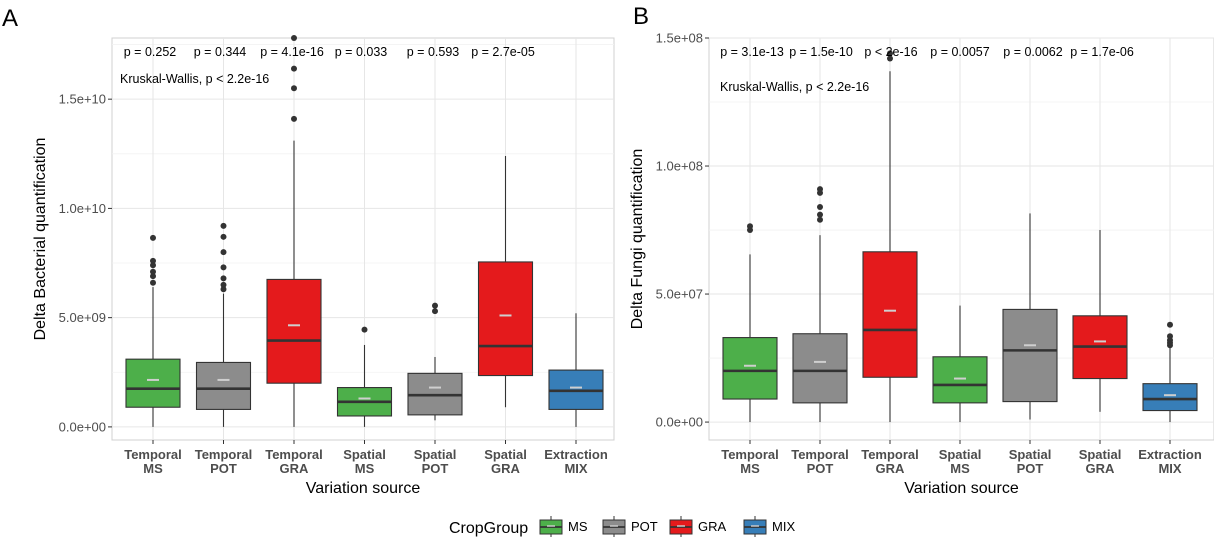 Image resolution: width=1214 pixels, height=537 pixels. I want to click on p-value-label: p = 0.033, so click(361, 52).